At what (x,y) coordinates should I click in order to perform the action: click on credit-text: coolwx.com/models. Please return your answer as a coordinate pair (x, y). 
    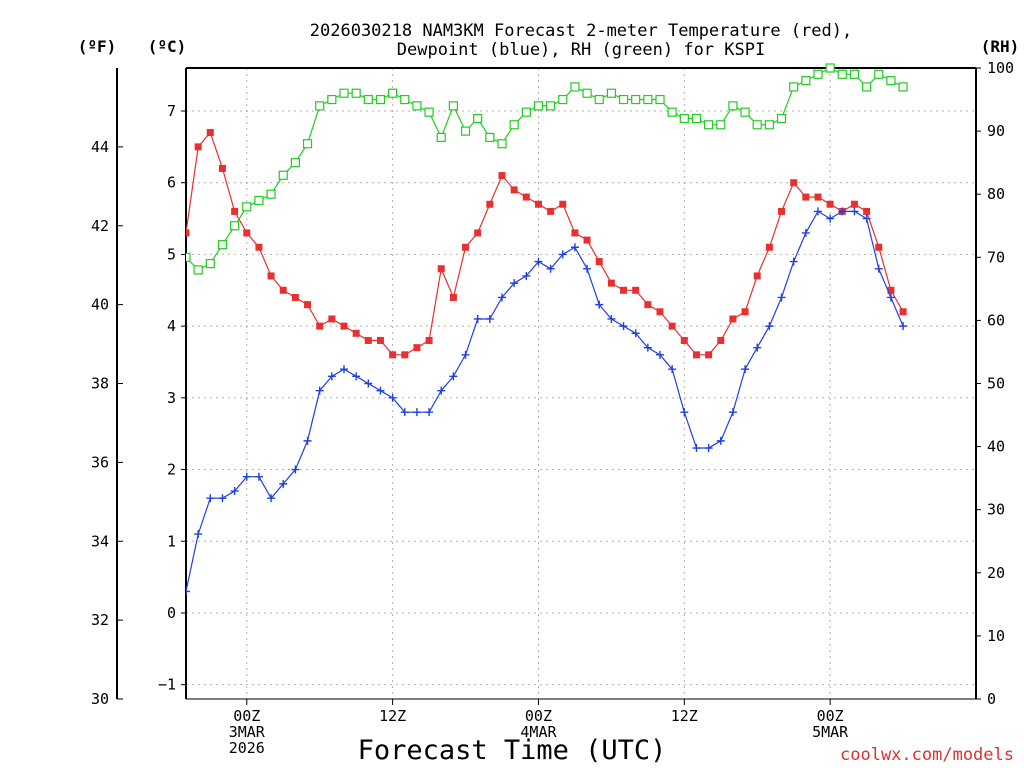
    Looking at the image, I should click on (927, 755).